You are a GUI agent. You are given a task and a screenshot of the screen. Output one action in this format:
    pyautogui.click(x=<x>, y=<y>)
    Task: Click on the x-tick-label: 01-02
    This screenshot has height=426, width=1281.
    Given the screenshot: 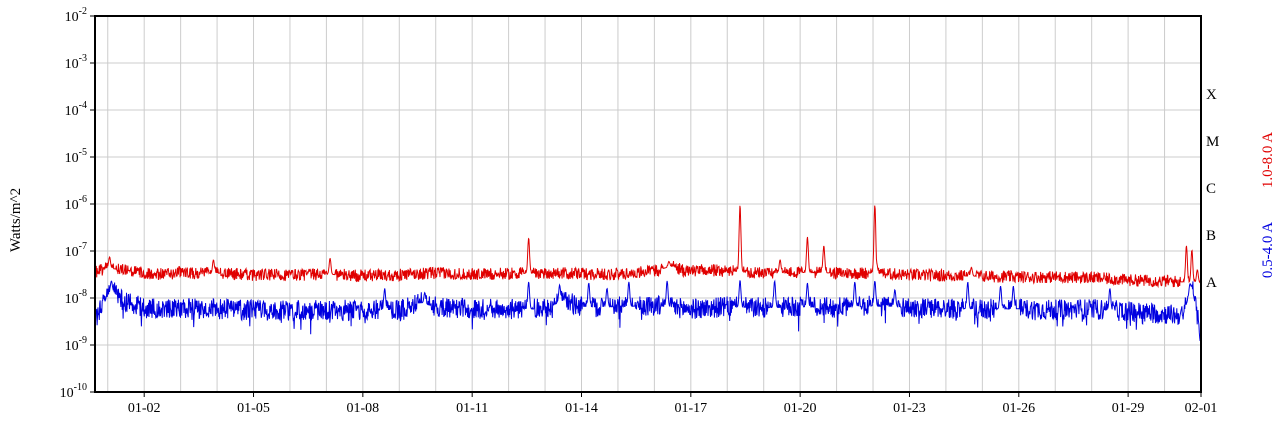 What is the action you would take?
    pyautogui.click(x=144, y=408)
    